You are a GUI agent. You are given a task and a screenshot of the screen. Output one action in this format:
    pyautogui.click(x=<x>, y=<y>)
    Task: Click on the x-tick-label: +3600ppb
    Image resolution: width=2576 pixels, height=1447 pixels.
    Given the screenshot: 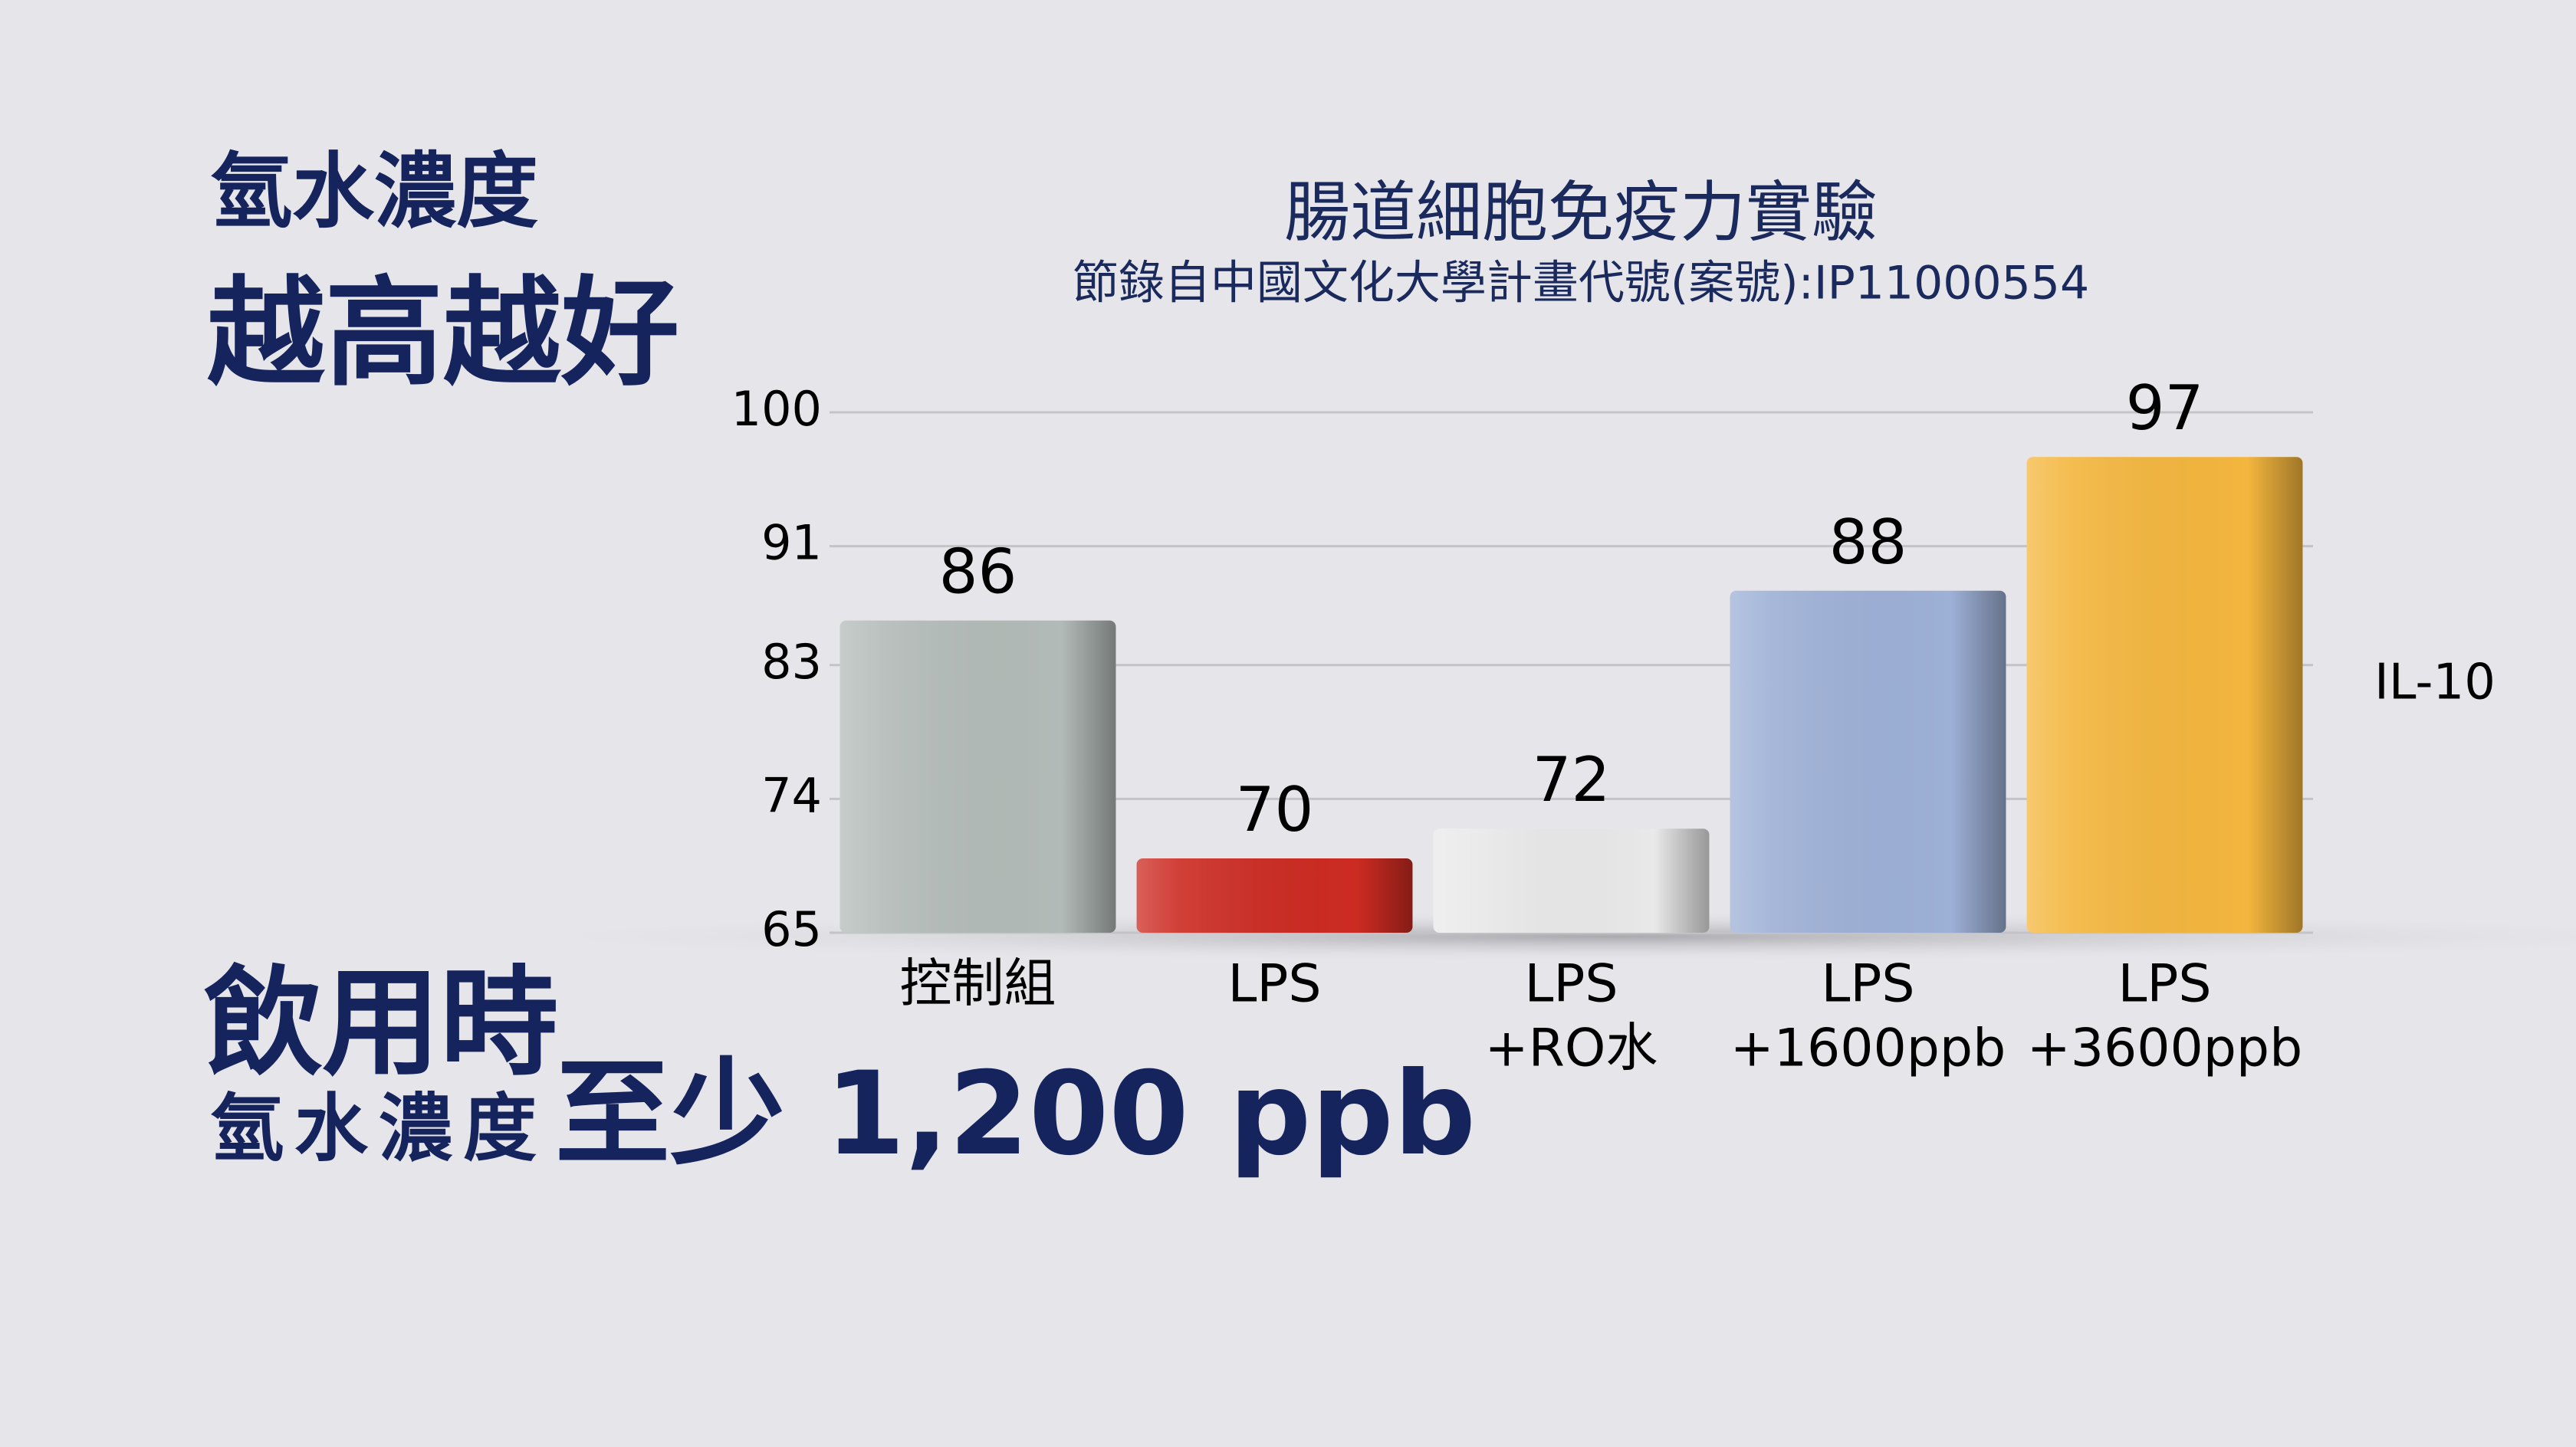 What is the action you would take?
    pyautogui.click(x=2165, y=1049)
    